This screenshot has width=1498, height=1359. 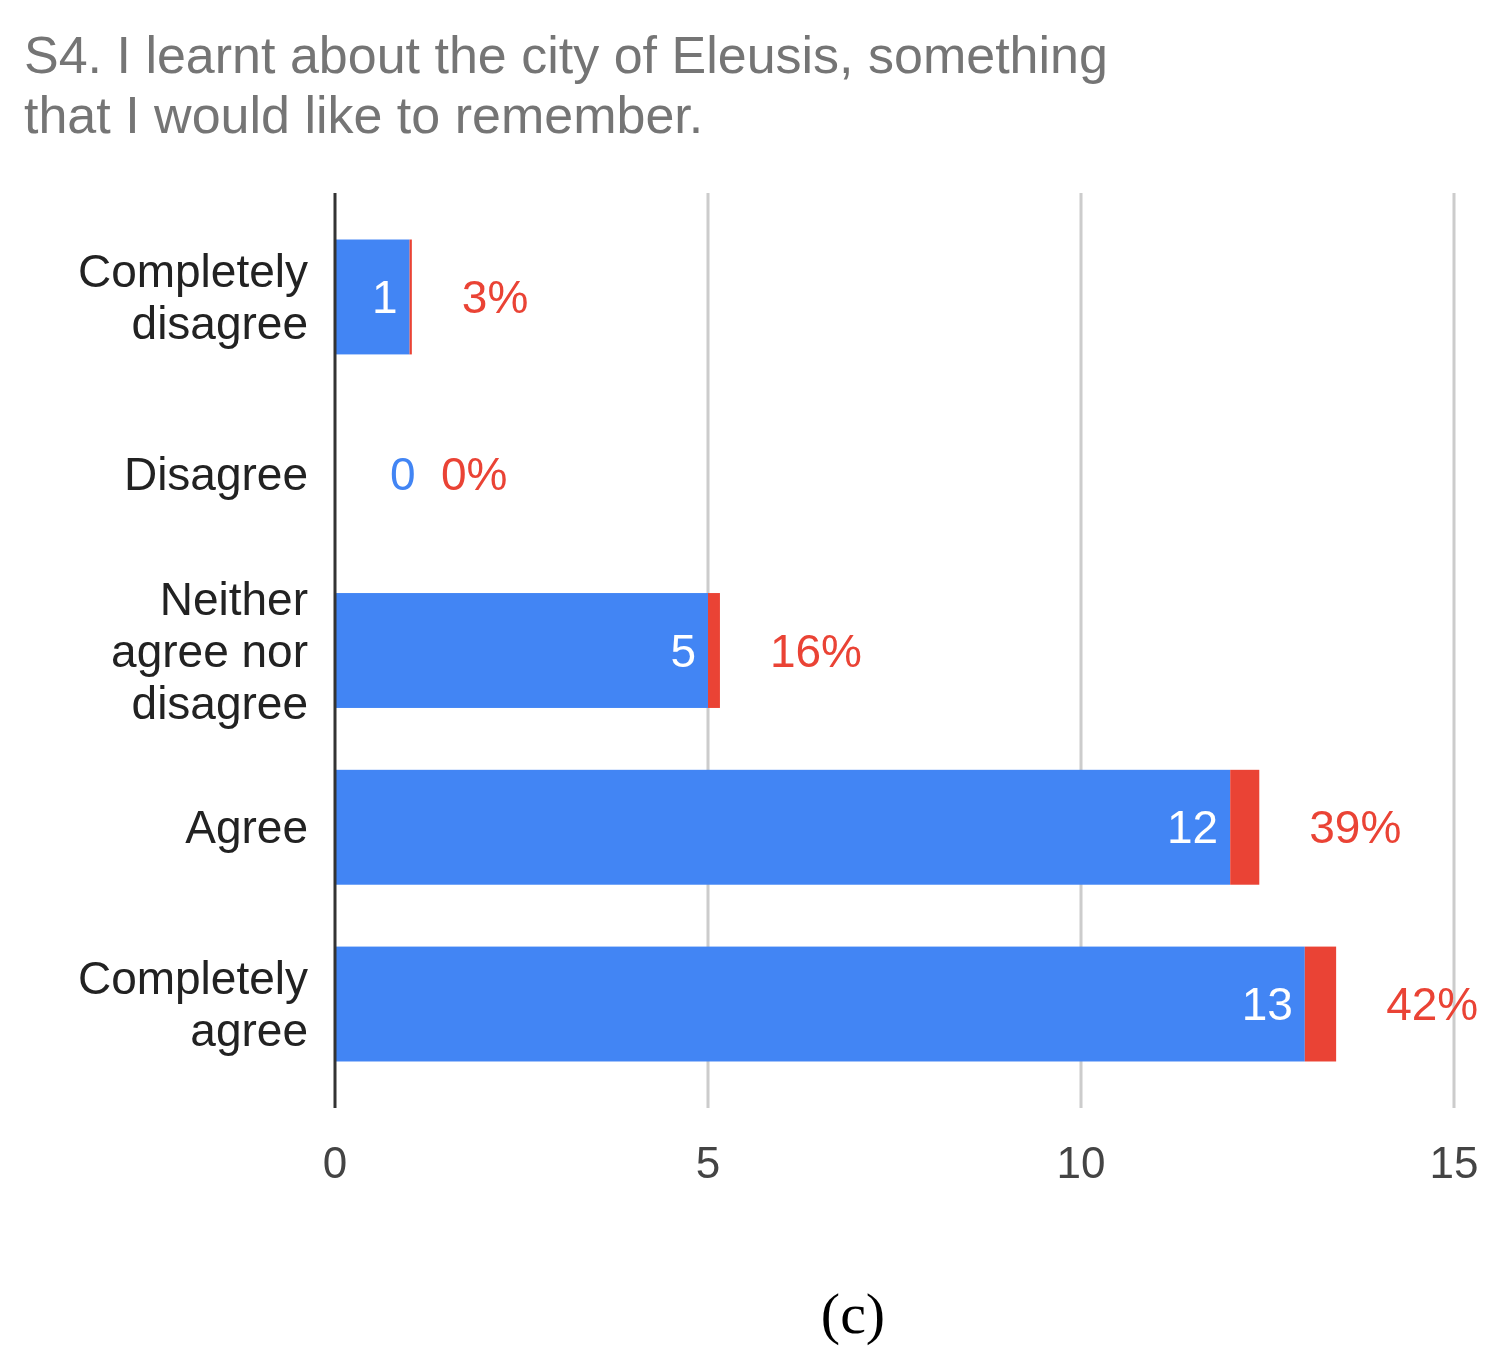 What do you see at coordinates (246, 827) in the screenshot?
I see `y-tick-label: Agree` at bounding box center [246, 827].